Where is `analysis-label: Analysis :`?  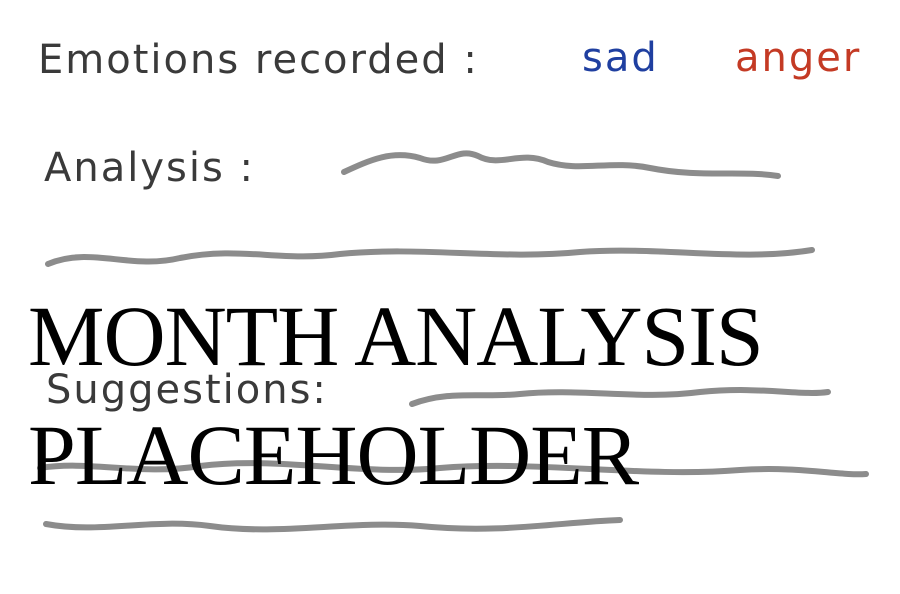 analysis-label: Analysis : is located at coordinates (149, 168).